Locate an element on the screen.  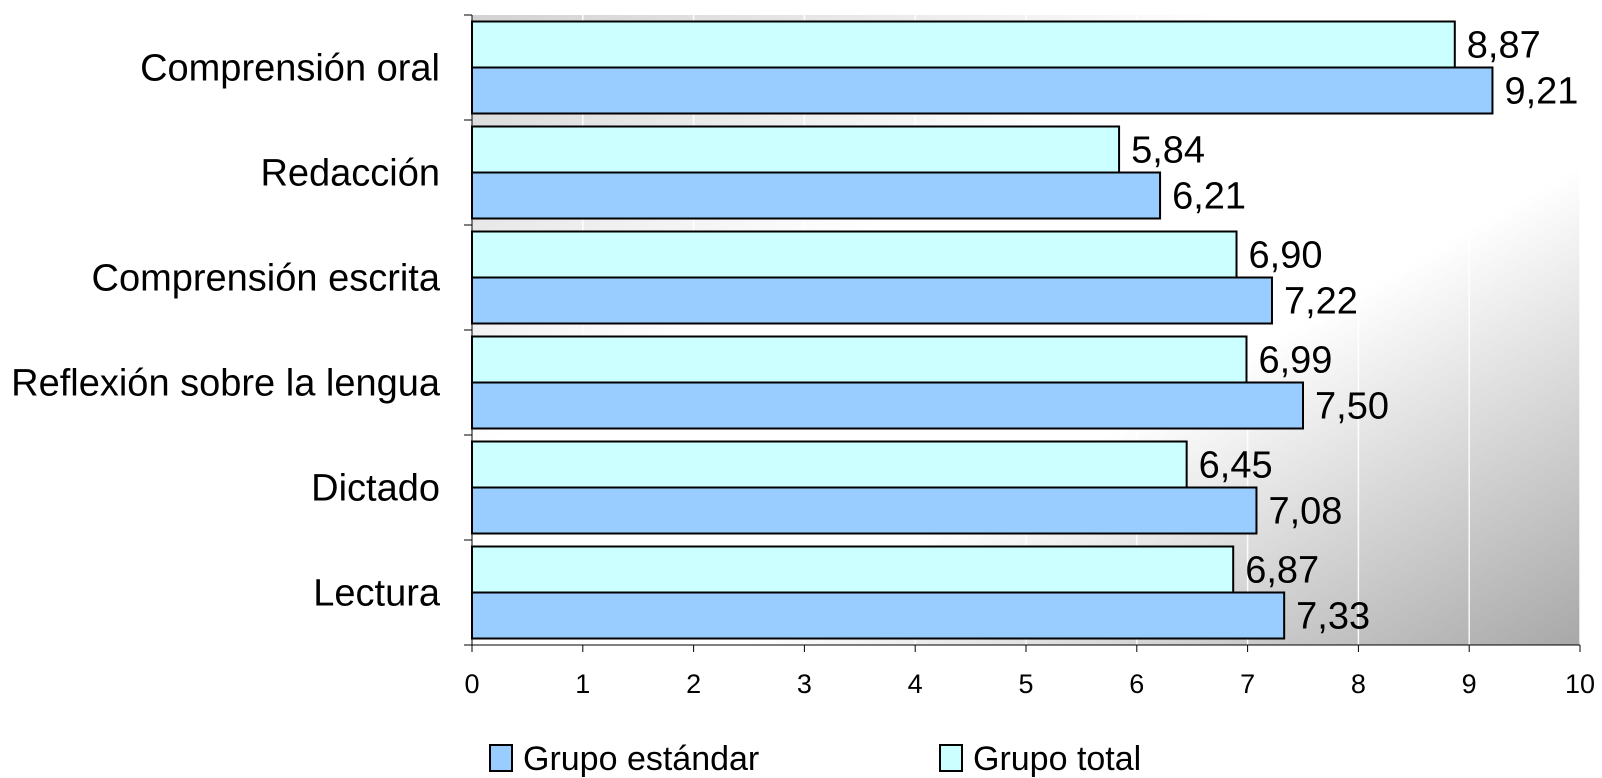
category-label: Redacción is located at coordinates (350, 174).